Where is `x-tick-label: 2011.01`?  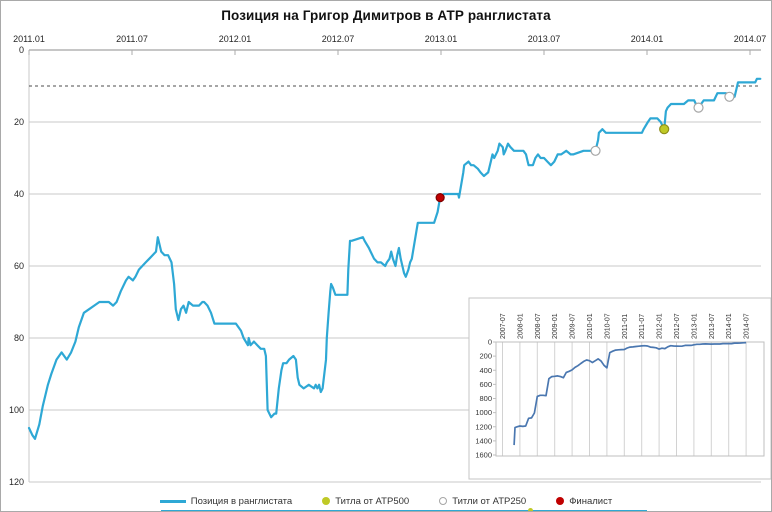 x-tick-label: 2011.01 is located at coordinates (29, 39).